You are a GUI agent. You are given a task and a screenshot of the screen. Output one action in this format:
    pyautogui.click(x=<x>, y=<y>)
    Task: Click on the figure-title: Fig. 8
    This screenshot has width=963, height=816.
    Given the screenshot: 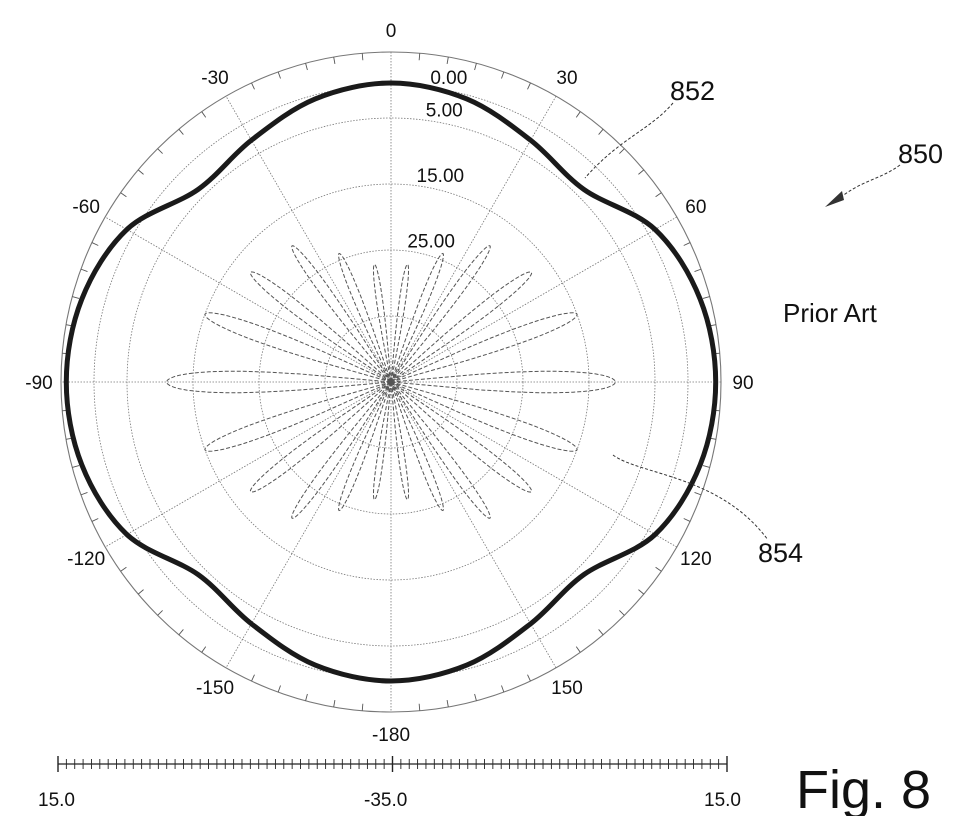 What is the action you would take?
    pyautogui.click(x=863, y=788)
    